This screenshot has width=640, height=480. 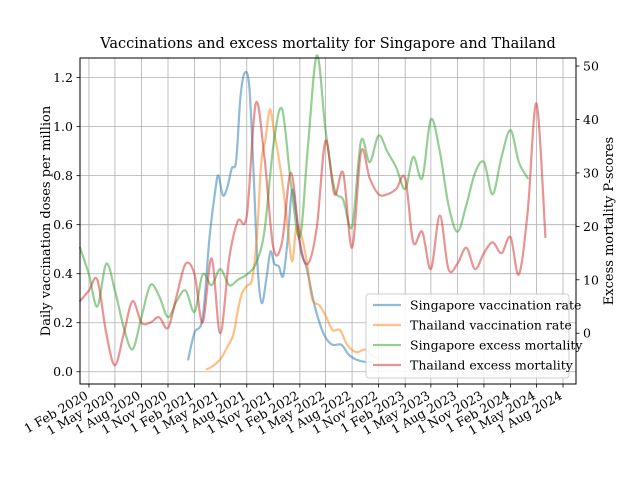 What do you see at coordinates (587, 333) in the screenshot?
I see `right-y-tick-label: 0` at bounding box center [587, 333].